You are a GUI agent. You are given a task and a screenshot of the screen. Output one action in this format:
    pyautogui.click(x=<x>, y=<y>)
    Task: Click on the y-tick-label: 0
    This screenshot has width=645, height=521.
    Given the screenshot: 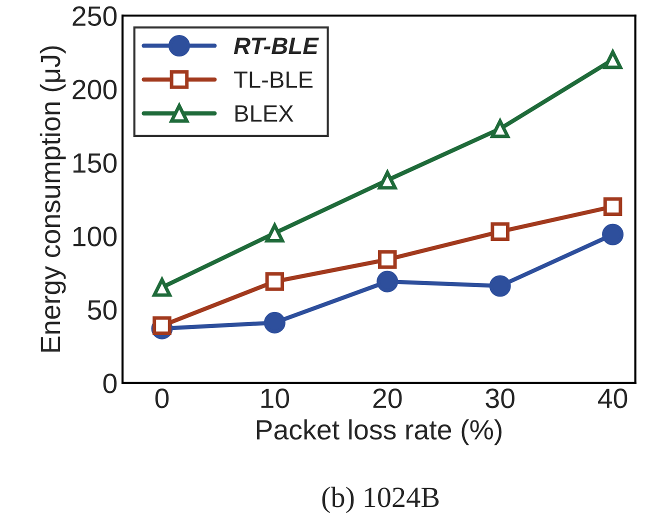 What is the action you would take?
    pyautogui.click(x=110, y=384)
    